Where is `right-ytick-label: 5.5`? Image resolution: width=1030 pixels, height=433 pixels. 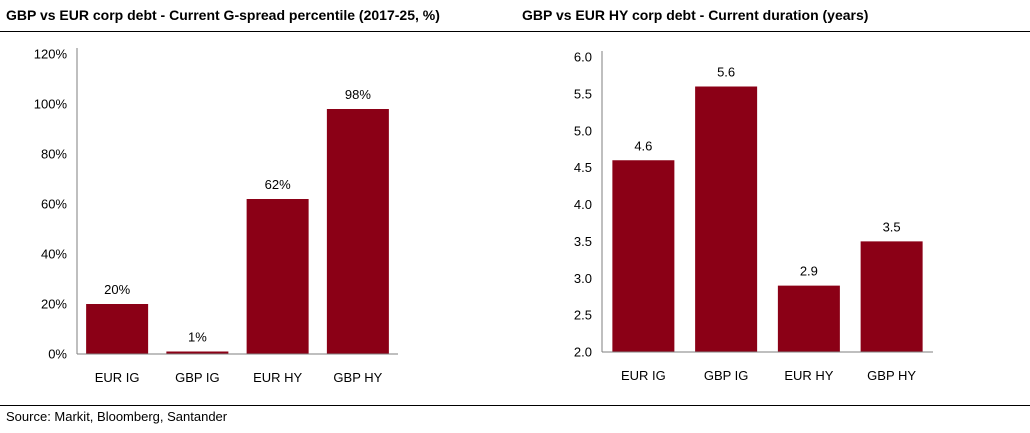 right-ytick-label: 5.5 is located at coordinates (583, 93).